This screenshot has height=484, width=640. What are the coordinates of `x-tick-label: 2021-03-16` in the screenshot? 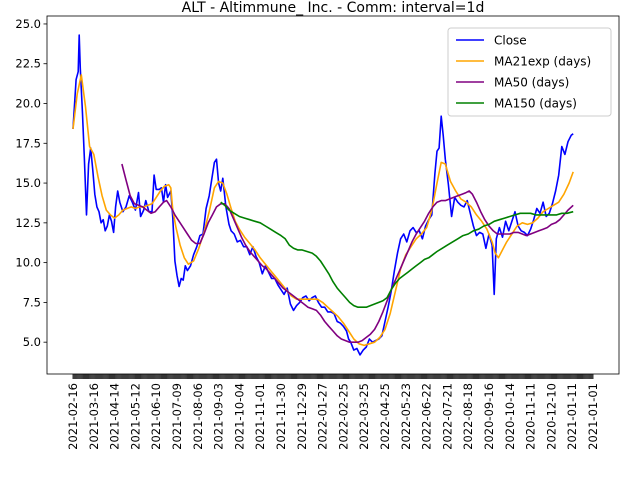 It's located at (94, 416).